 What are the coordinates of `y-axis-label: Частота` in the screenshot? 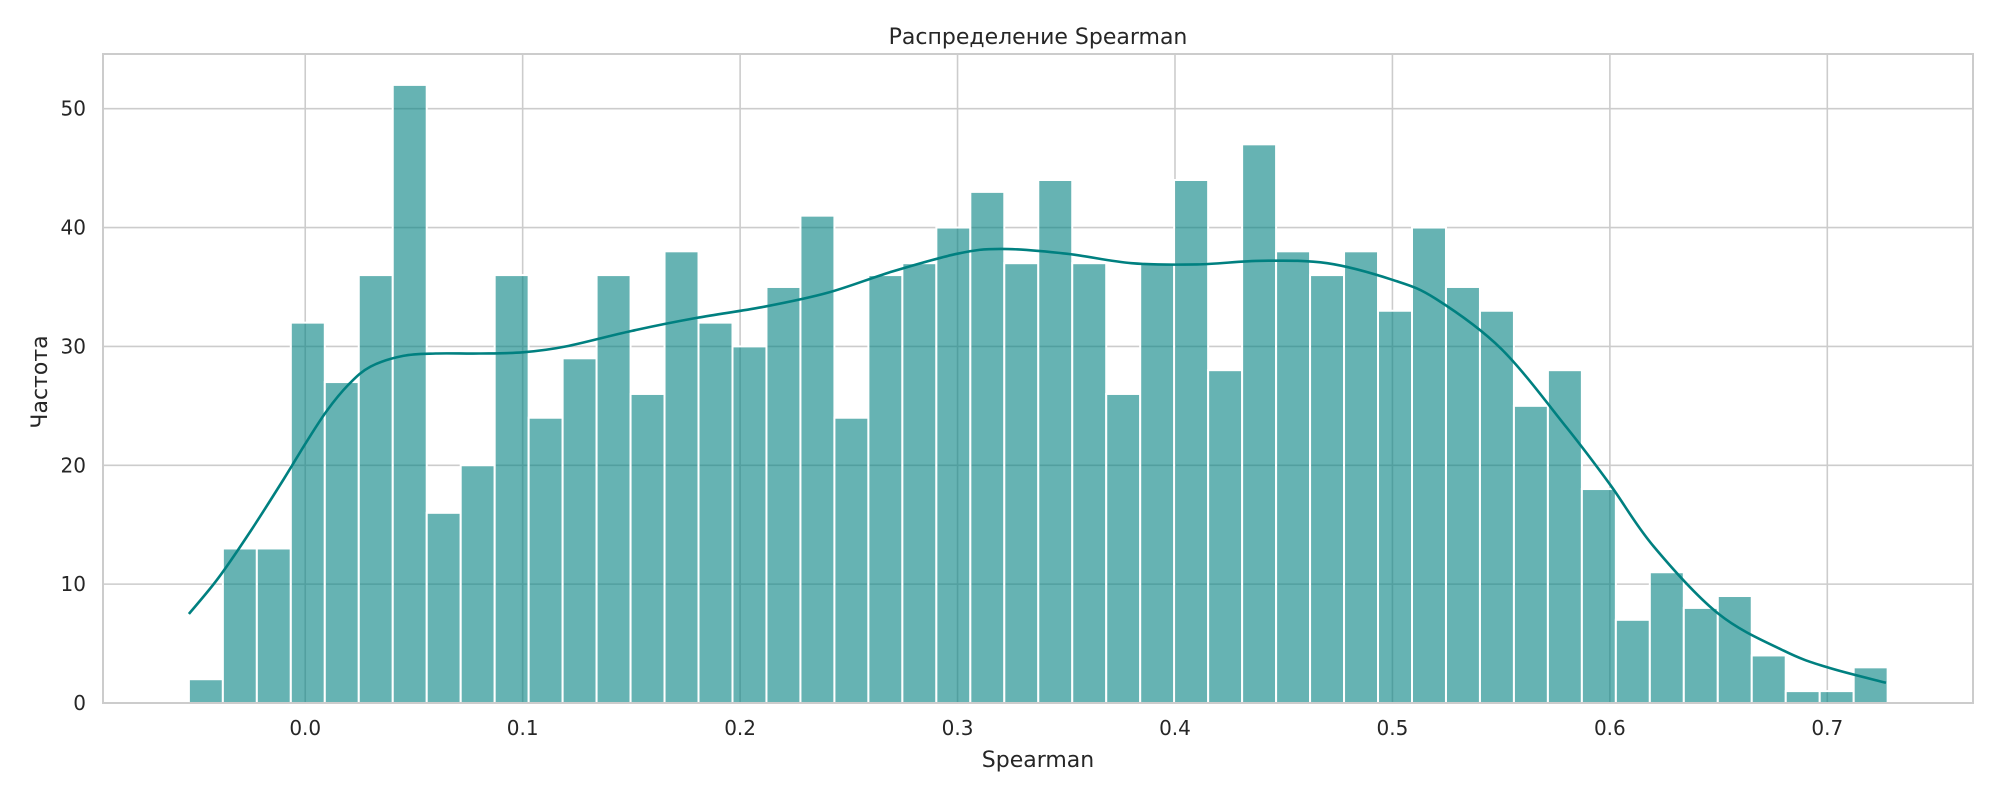 It's located at (40, 381).